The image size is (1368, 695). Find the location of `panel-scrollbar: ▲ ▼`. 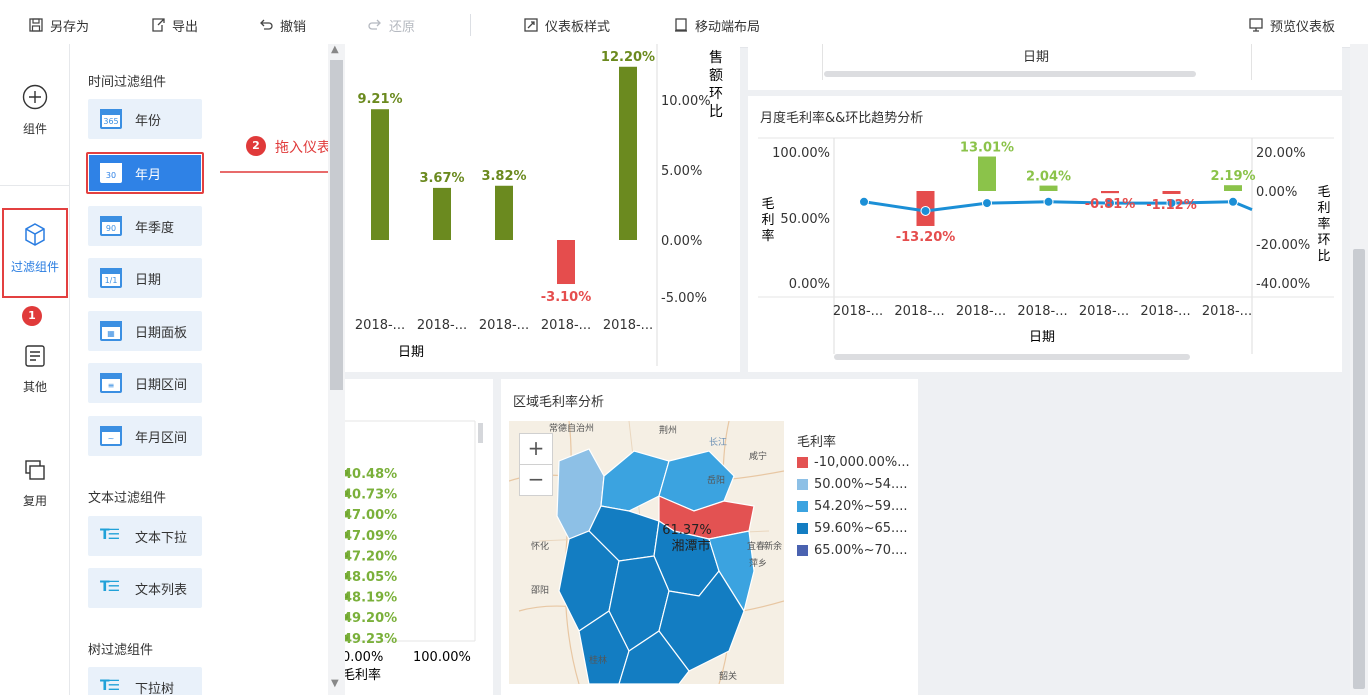

panel-scrollbar: ▲ ▼ is located at coordinates (336, 369).